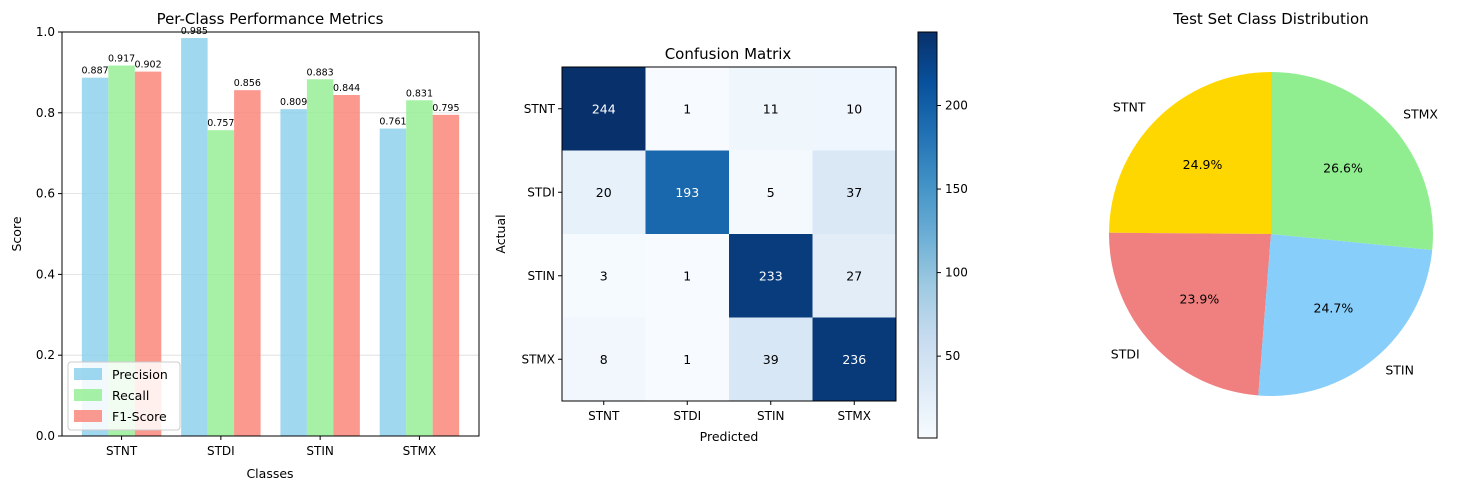 This screenshot has height=490, width=1483. I want to click on pie-percent-stnt: 24.9%, so click(1203, 164).